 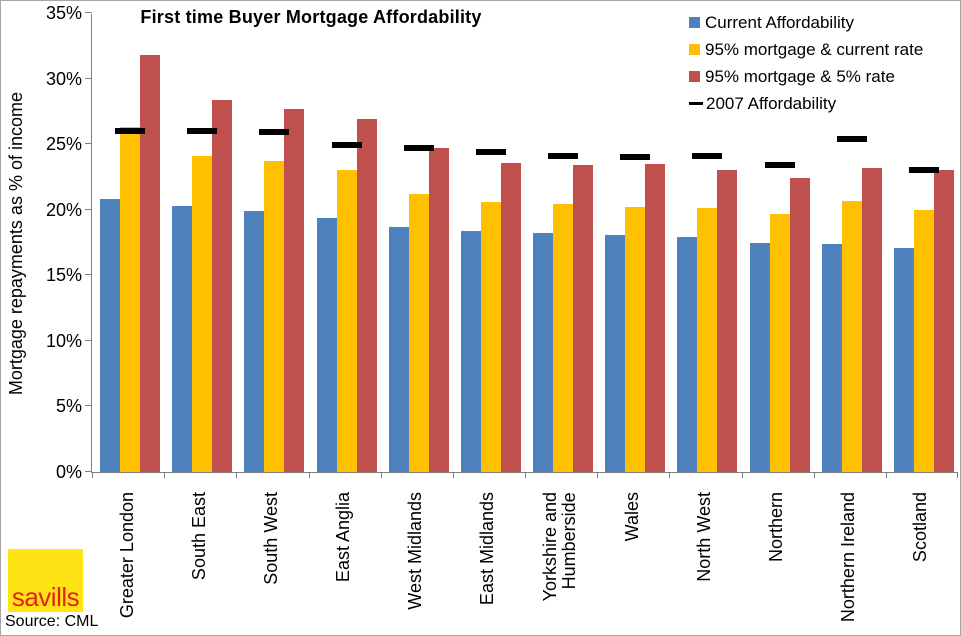 I want to click on x-tick-label: East Midlands, so click(x=487, y=549).